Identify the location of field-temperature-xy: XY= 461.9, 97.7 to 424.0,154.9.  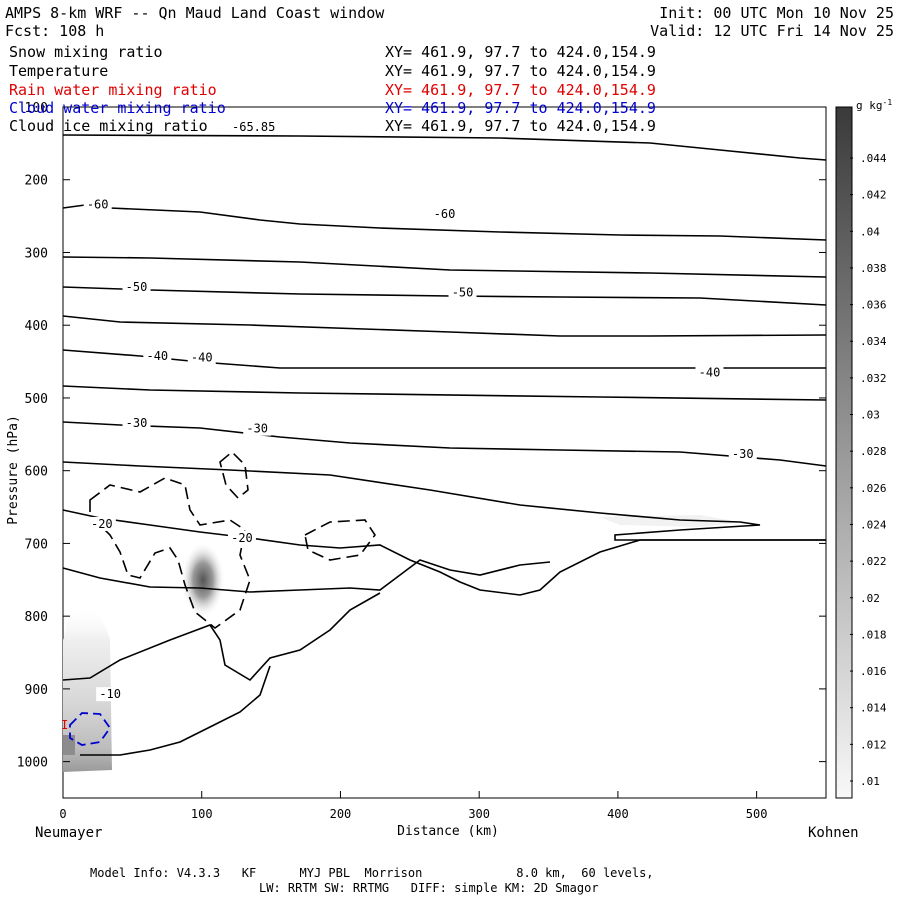
(520, 71).